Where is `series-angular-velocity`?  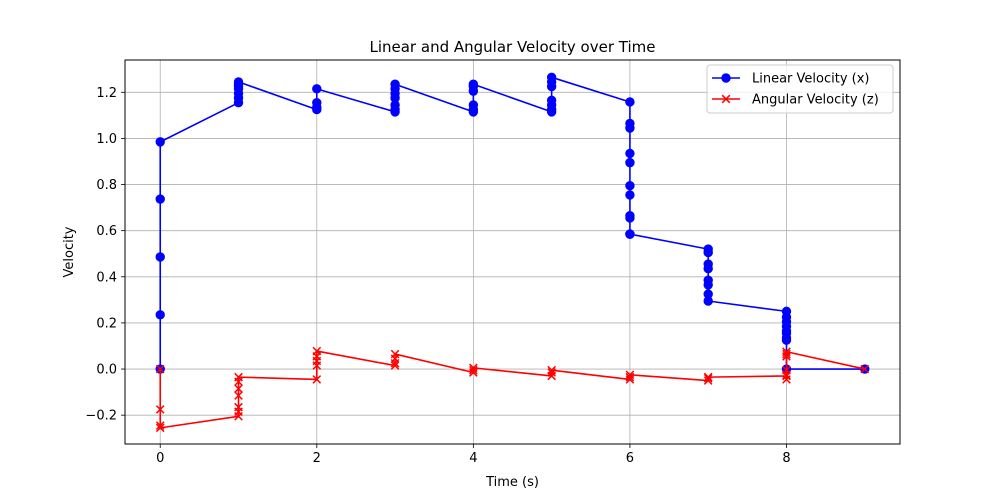 series-angular-velocity is located at coordinates (512, 389).